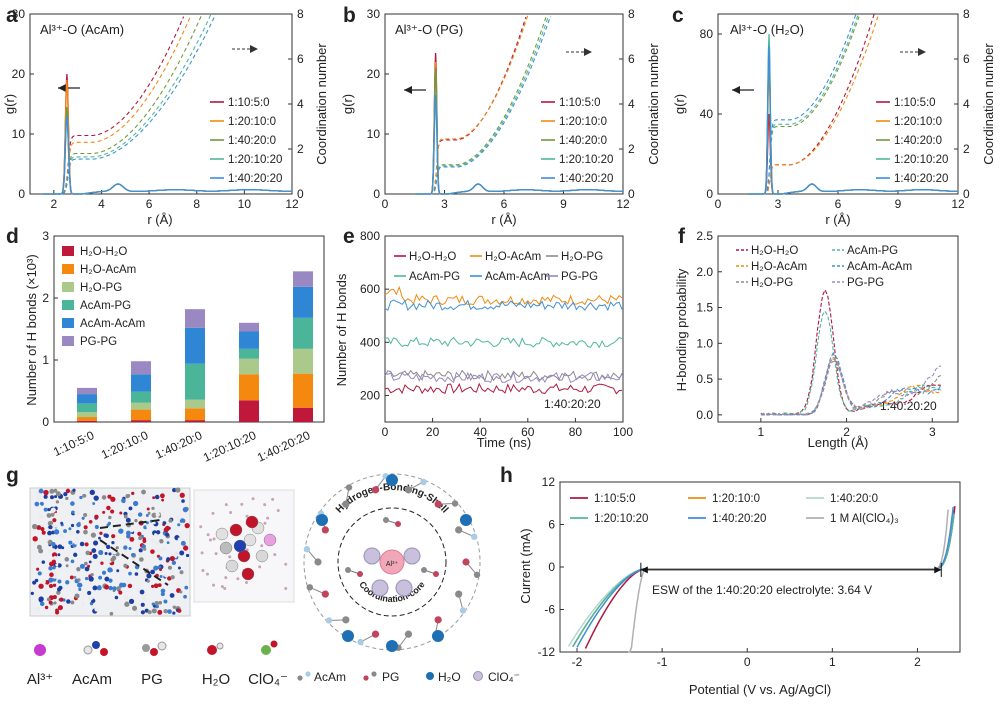 Image resolution: width=1000 pixels, height=713 pixels. What do you see at coordinates (21, 194) in the screenshot?
I see `ytick-label-a: 0` at bounding box center [21, 194].